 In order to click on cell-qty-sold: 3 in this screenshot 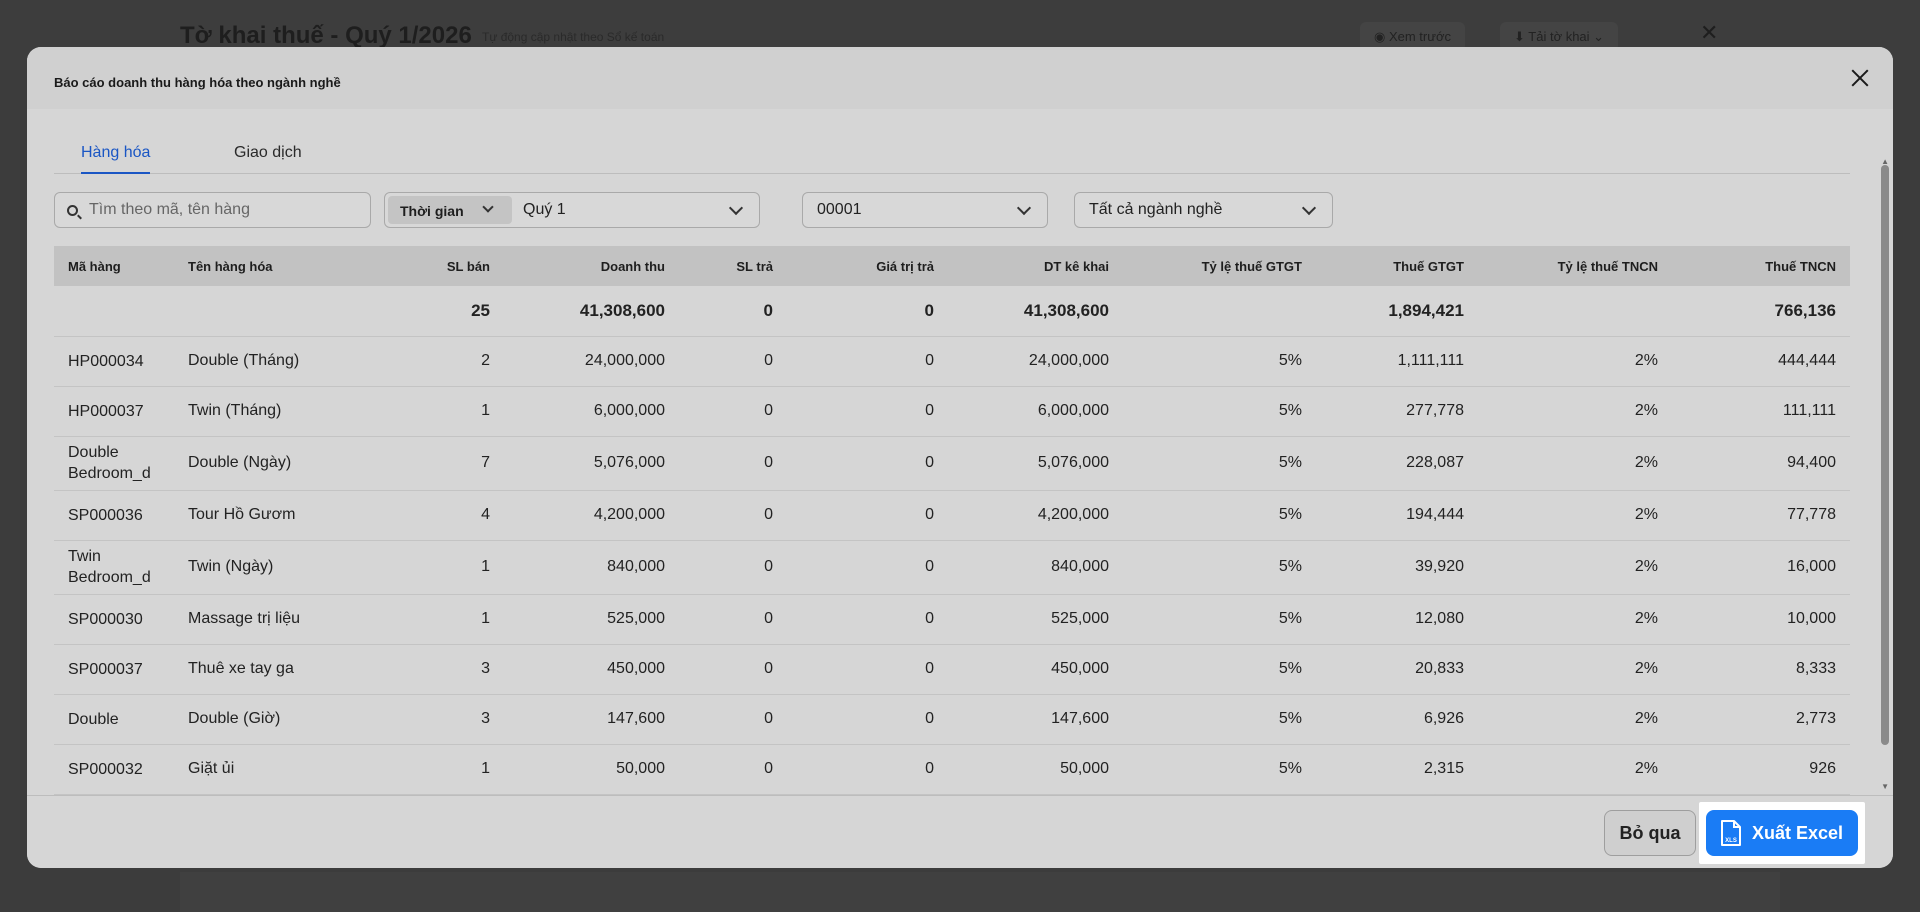, I will do `click(439, 669)`.